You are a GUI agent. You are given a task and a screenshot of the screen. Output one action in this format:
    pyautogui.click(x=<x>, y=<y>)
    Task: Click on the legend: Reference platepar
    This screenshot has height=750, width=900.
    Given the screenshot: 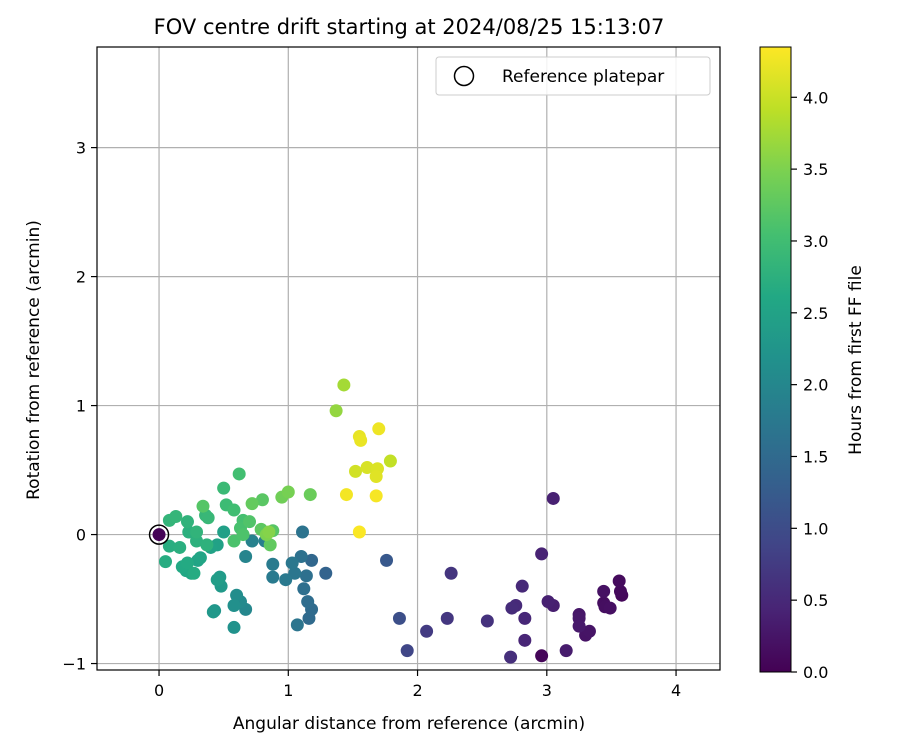 What is the action you would take?
    pyautogui.click(x=573, y=76)
    